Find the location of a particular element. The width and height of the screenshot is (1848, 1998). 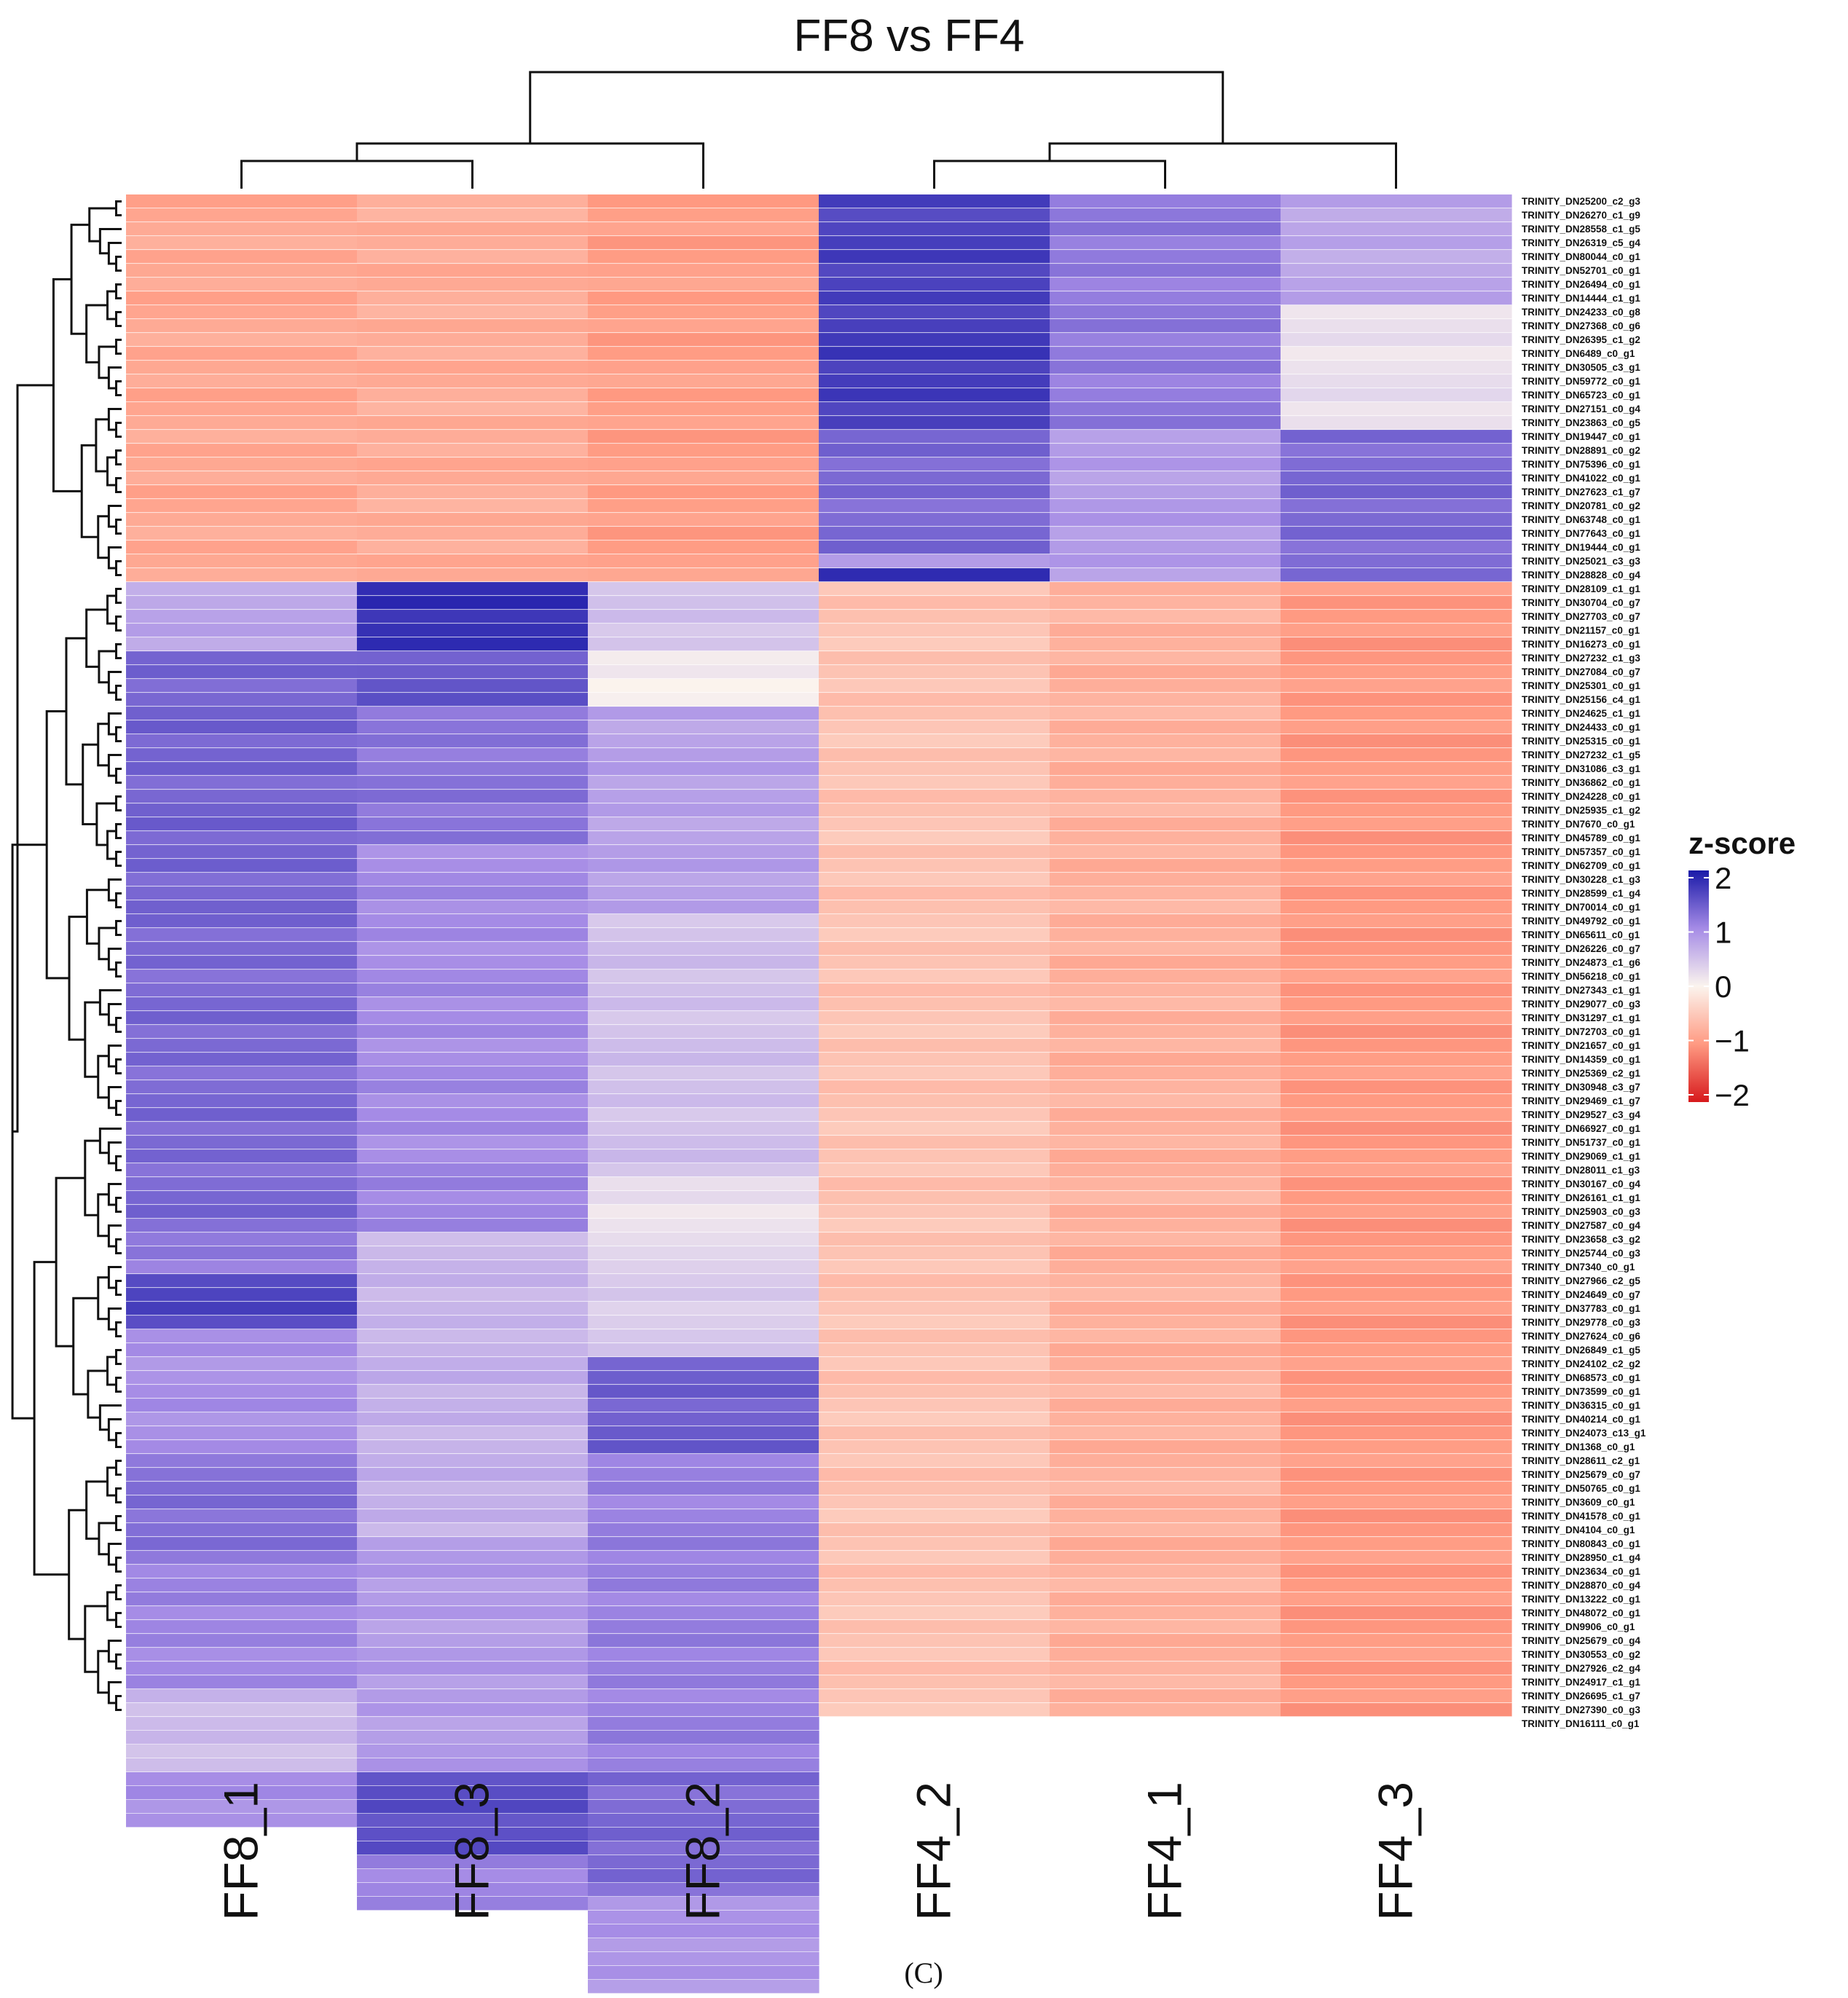

gene-label: TRINITY_DN77643_c0_g1 is located at coordinates (1581, 533).